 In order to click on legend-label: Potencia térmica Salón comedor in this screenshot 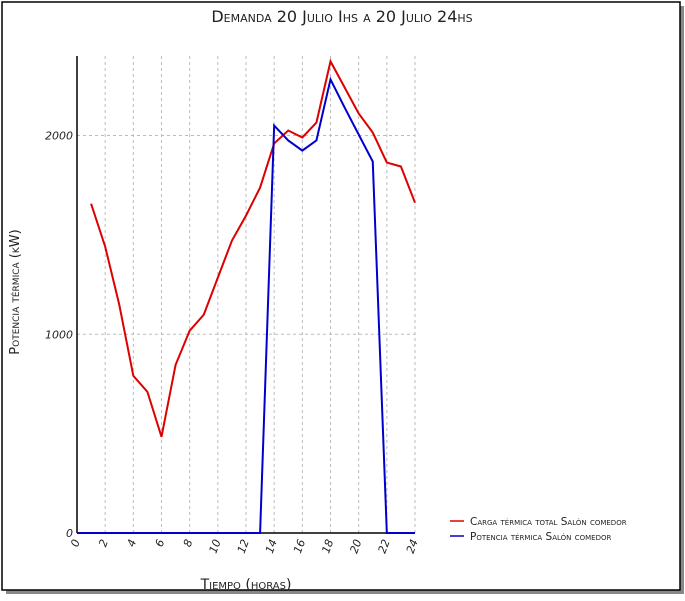, I will do `click(540, 537)`.